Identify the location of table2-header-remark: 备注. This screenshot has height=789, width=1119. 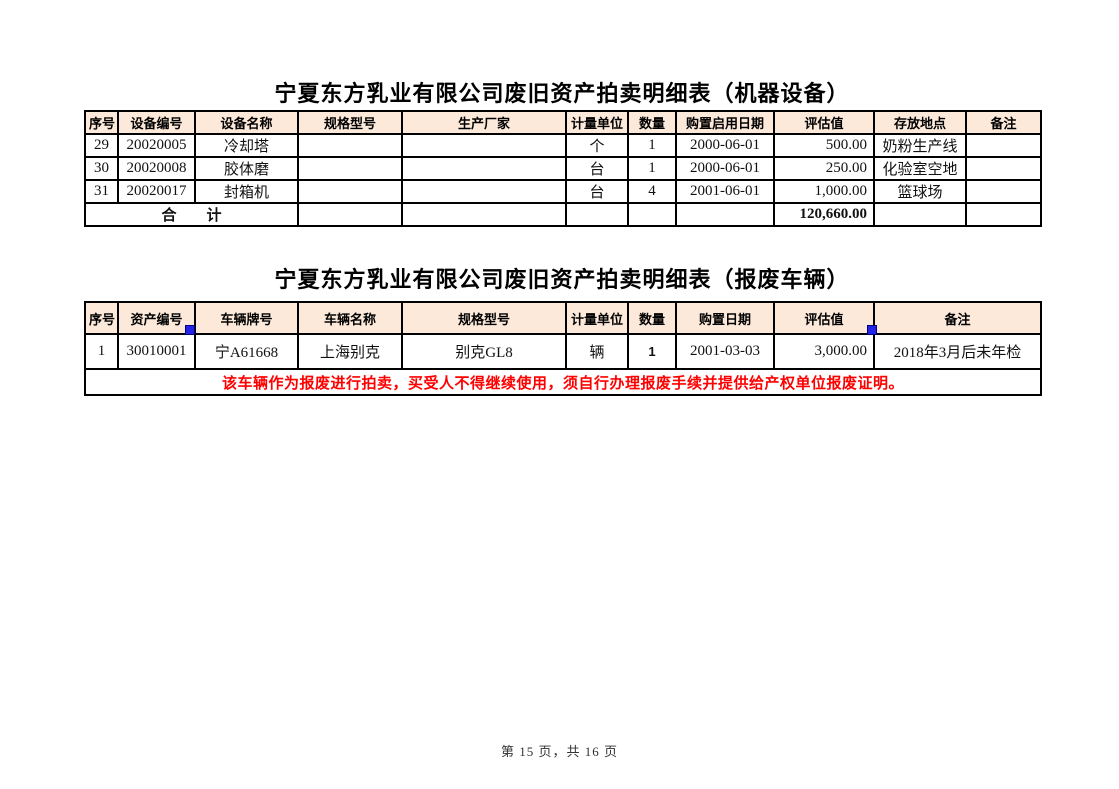
(957, 318).